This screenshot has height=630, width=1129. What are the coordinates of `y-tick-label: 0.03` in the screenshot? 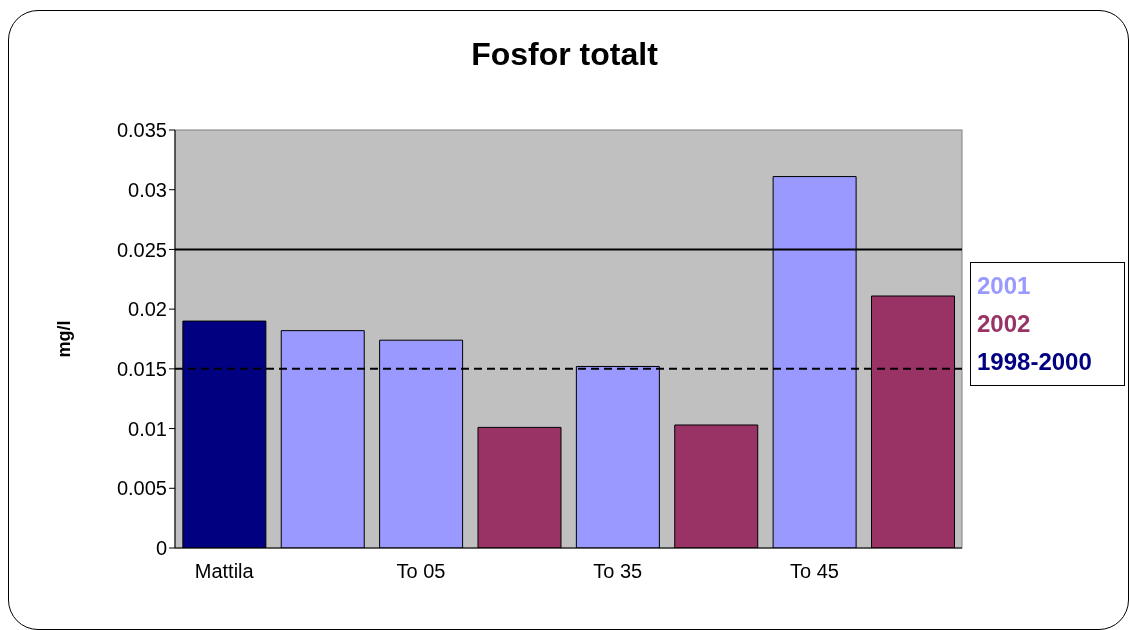 It's located at (147, 189).